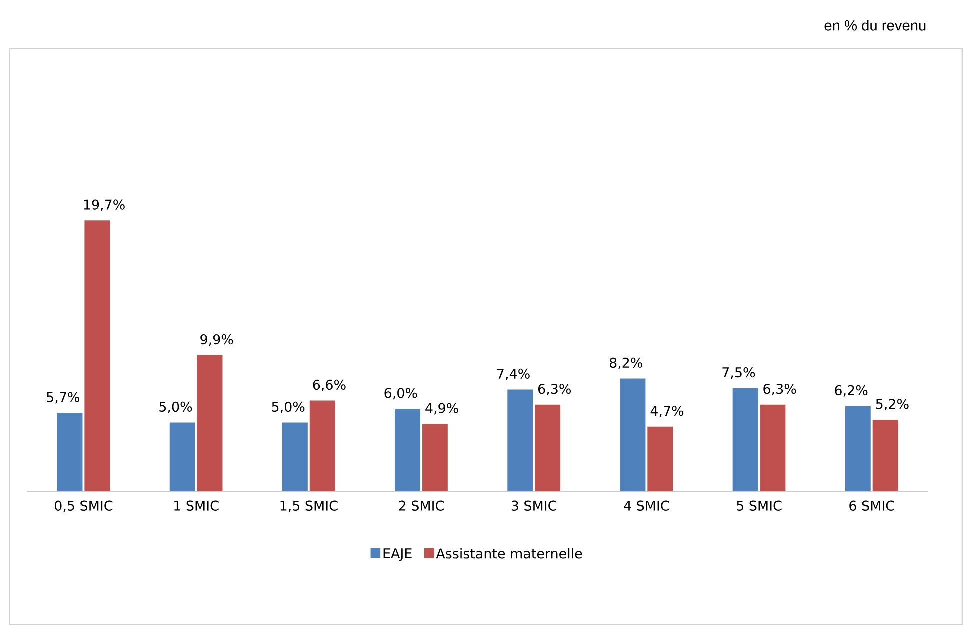  Describe the element at coordinates (626, 364) in the screenshot. I see `data-label: 8,2%` at that location.